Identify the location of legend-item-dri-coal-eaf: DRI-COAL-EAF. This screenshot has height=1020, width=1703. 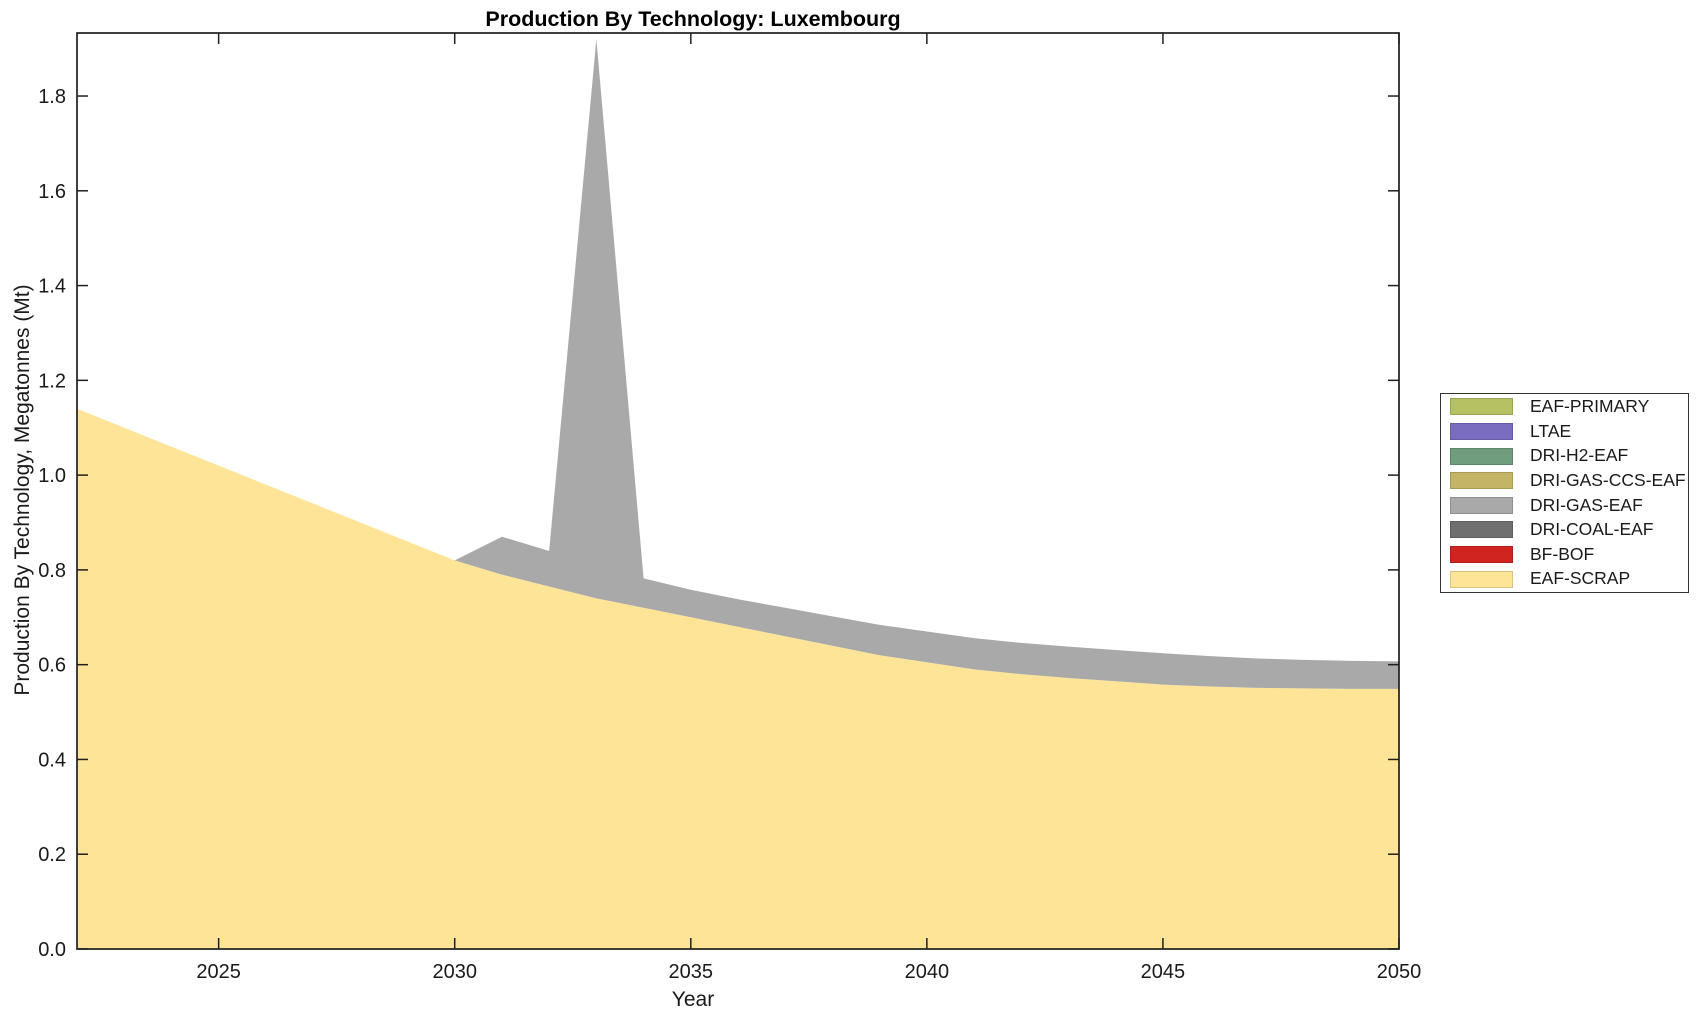
(1569, 530).